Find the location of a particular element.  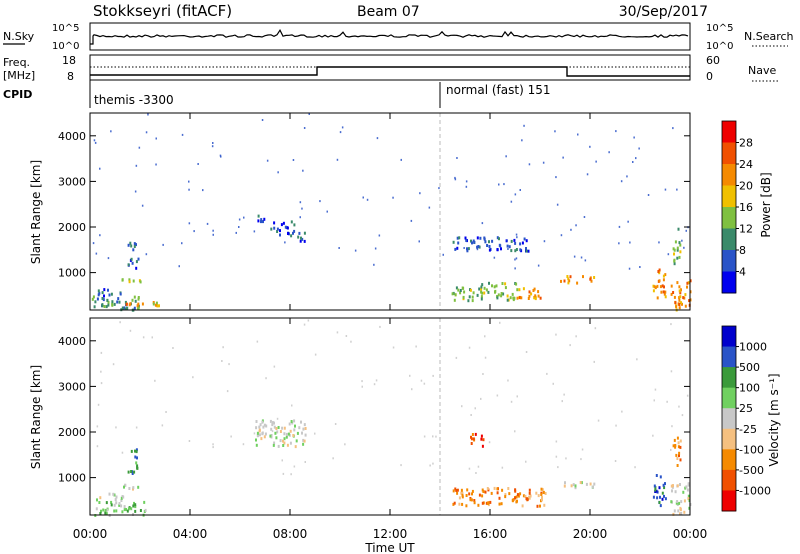

colorbar-tick-label: -25 is located at coordinates (748, 429).